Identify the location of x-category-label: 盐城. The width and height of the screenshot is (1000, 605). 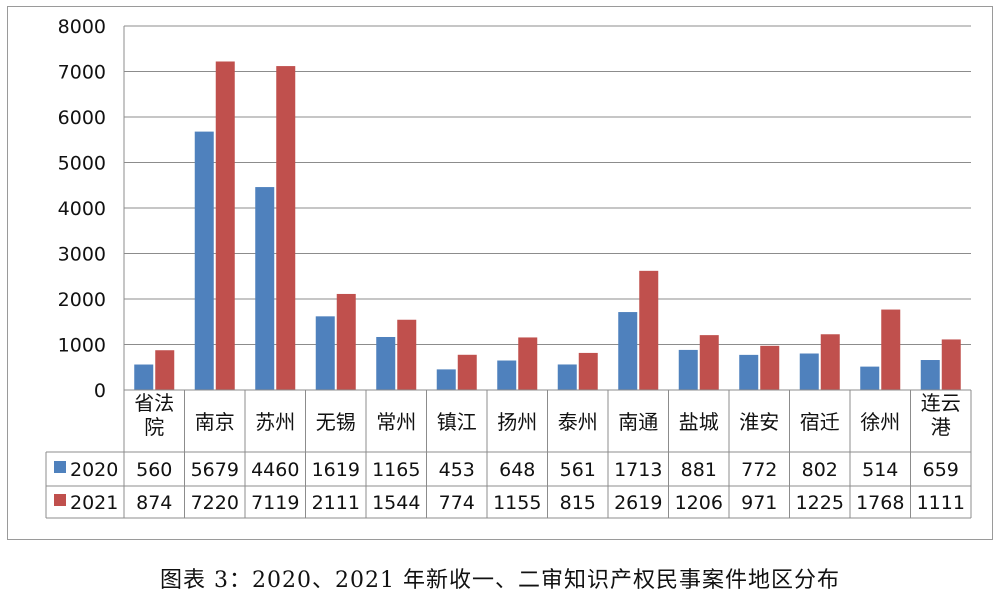
(699, 422).